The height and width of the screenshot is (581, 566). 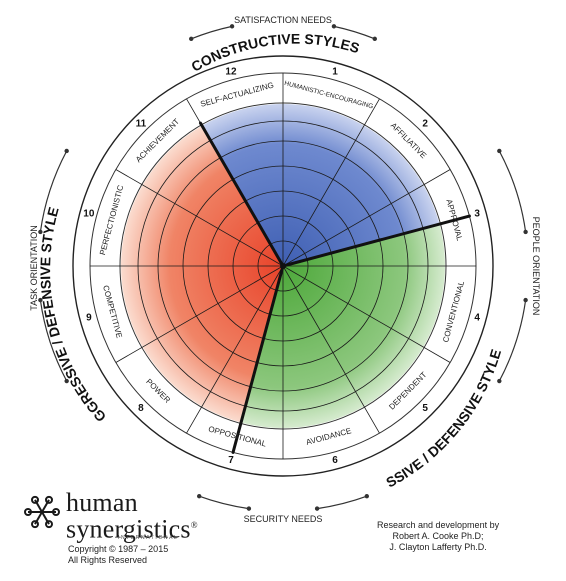 What do you see at coordinates (425, 408) in the screenshot?
I see `style-number-5: 5` at bounding box center [425, 408].